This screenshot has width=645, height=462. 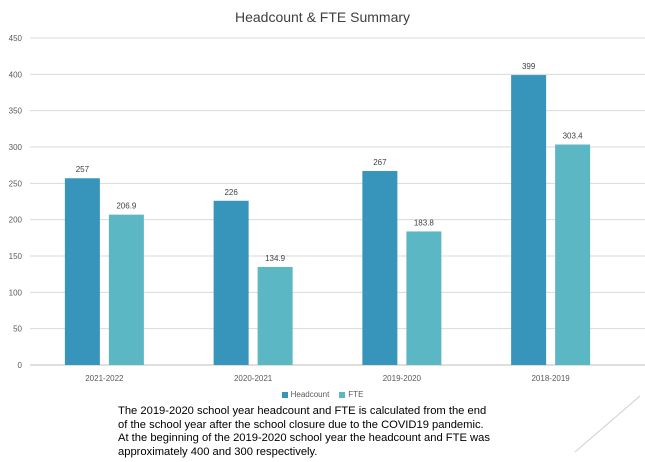 I want to click on data-label: 267, so click(x=380, y=162).